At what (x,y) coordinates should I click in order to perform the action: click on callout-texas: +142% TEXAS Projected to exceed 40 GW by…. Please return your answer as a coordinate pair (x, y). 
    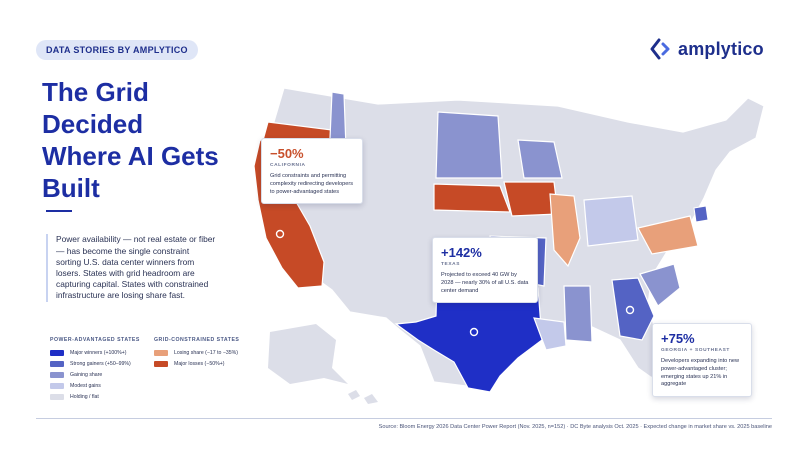
    Looking at the image, I should click on (485, 270).